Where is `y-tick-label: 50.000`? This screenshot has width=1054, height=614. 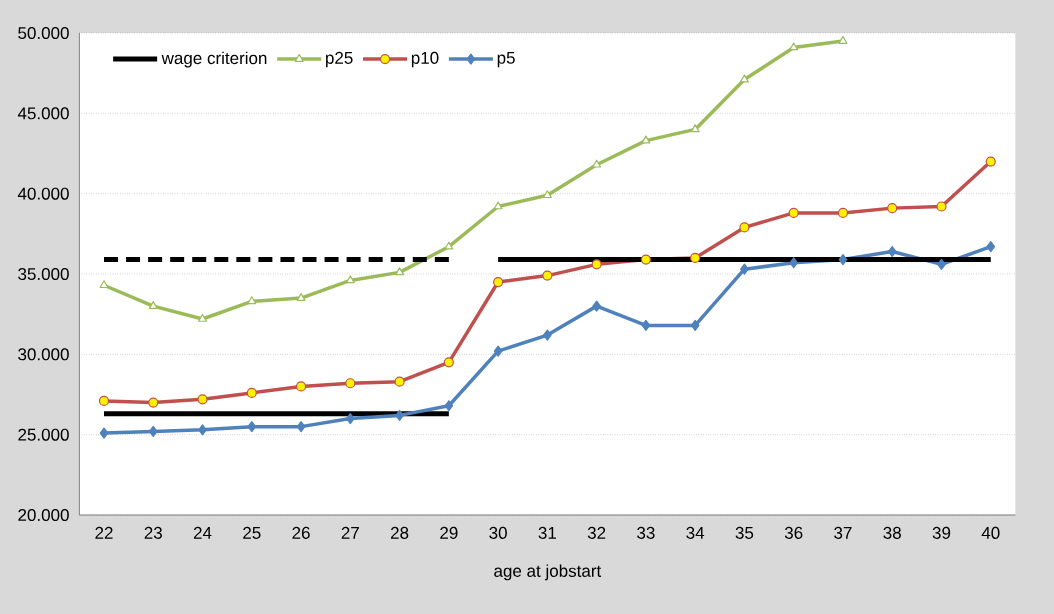 y-tick-label: 50.000 is located at coordinates (43, 33).